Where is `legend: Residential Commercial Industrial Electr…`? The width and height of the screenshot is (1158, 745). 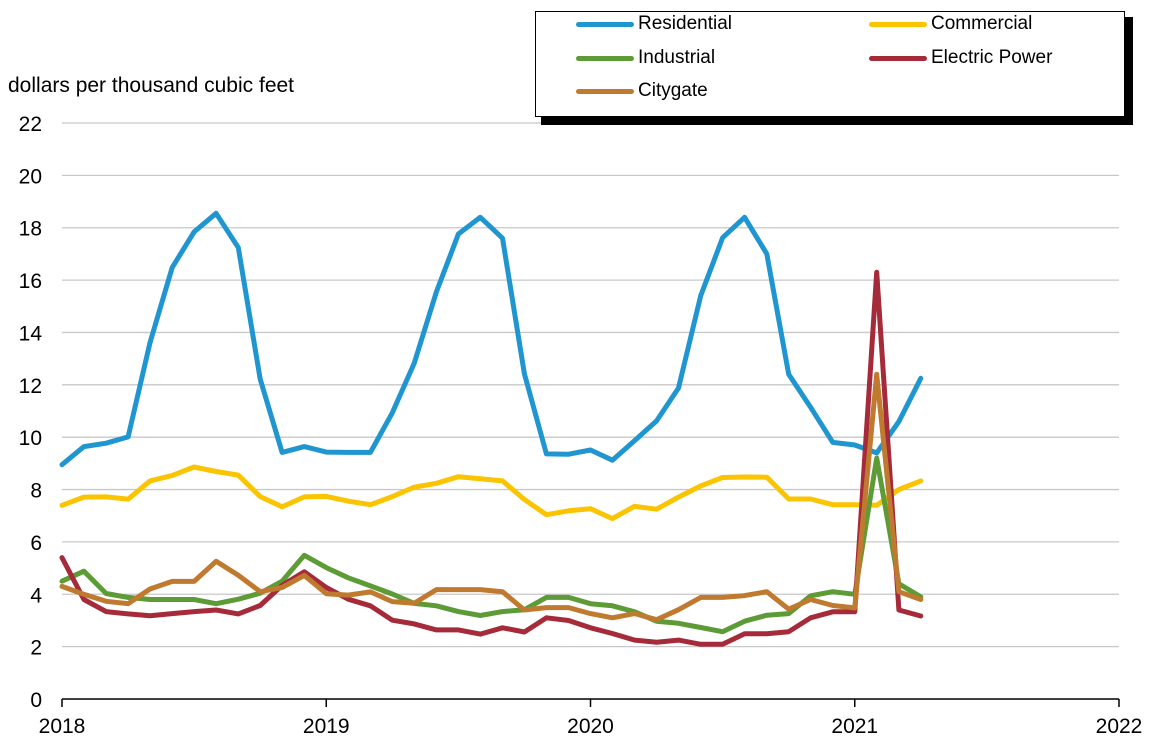 legend: Residential Commercial Industrial Electr… is located at coordinates (830, 64).